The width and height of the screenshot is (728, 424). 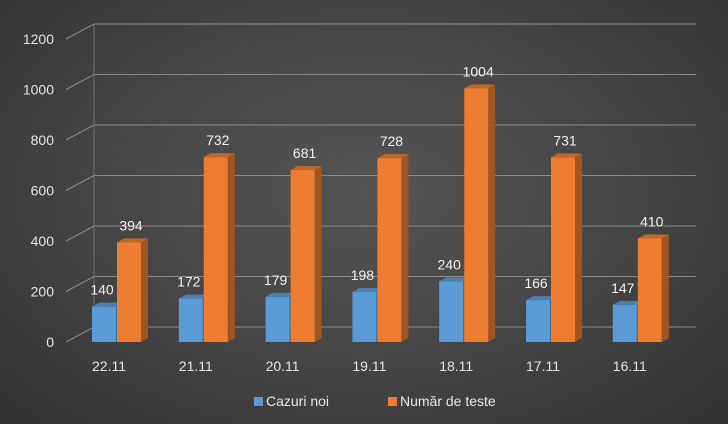 I want to click on data-label: 410, so click(x=652, y=221).